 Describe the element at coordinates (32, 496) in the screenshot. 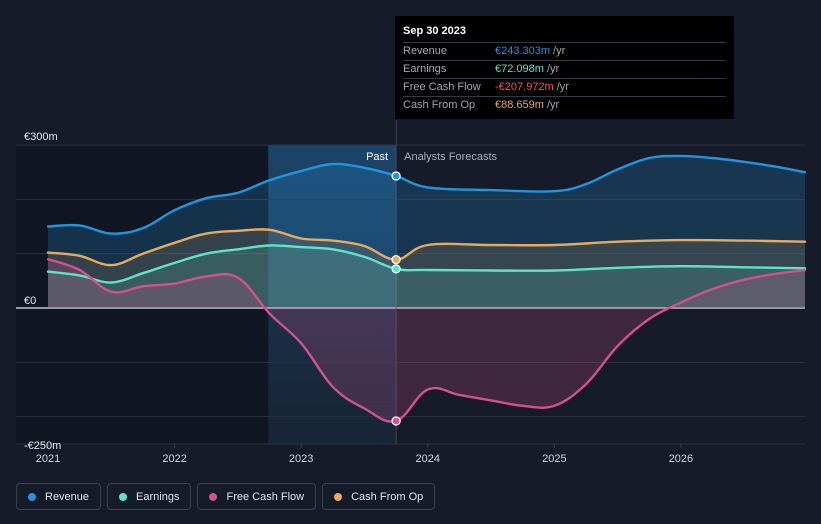

I see `revenue-dot-icon` at that location.